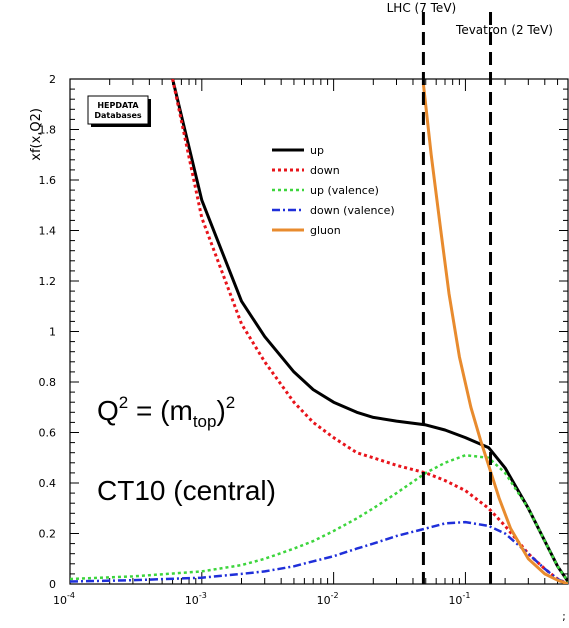 The height and width of the screenshot is (628, 569). What do you see at coordinates (459, 599) in the screenshot?
I see `x-tick-label: 10⁻¹` at bounding box center [459, 599].